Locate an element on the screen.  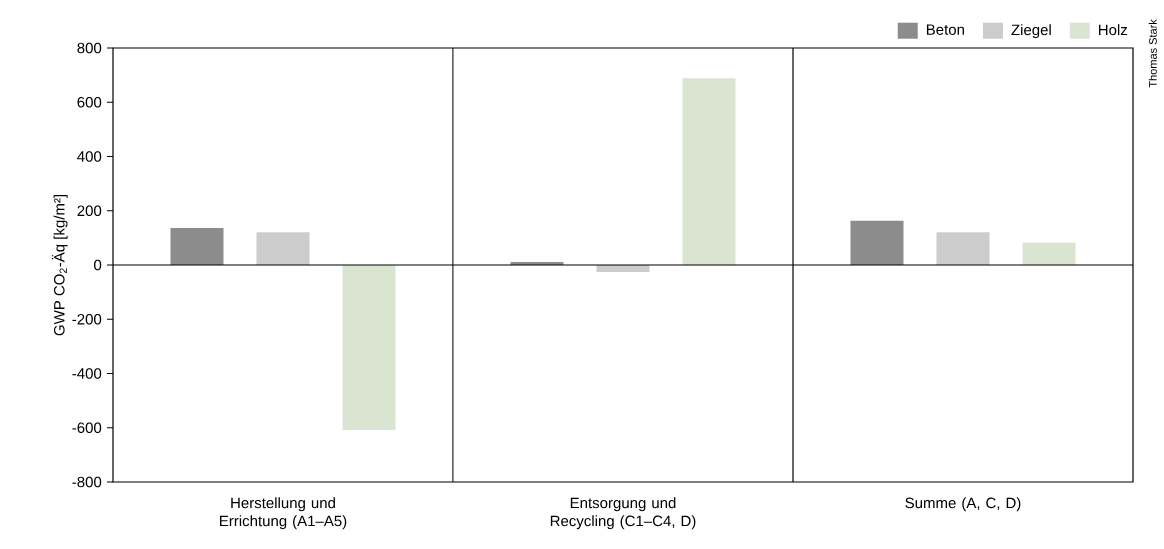
y-tick-label: -400 is located at coordinates (87, 373).